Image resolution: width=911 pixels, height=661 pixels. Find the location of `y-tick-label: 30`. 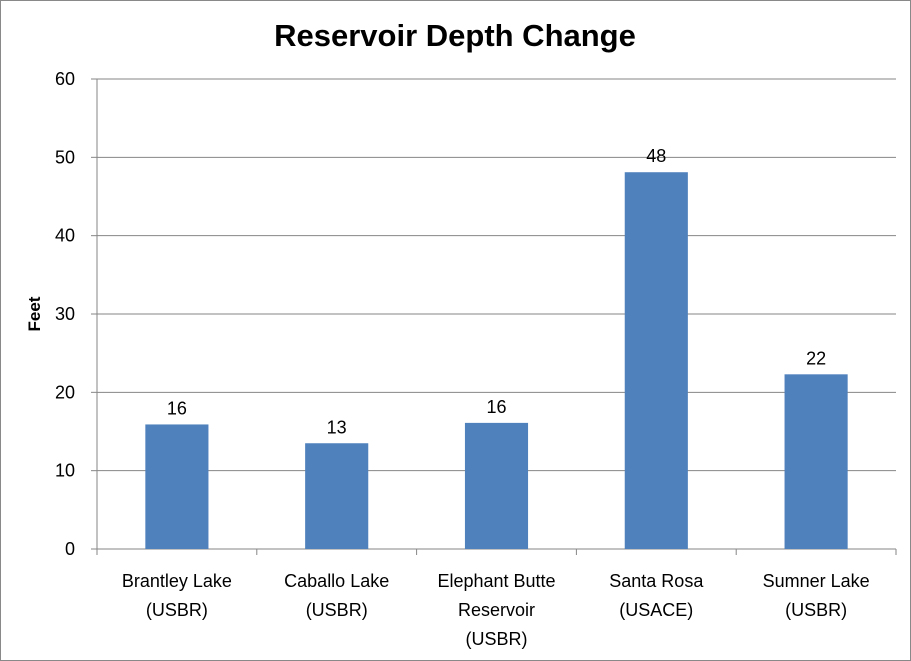

y-tick-label: 30 is located at coordinates (65, 314).